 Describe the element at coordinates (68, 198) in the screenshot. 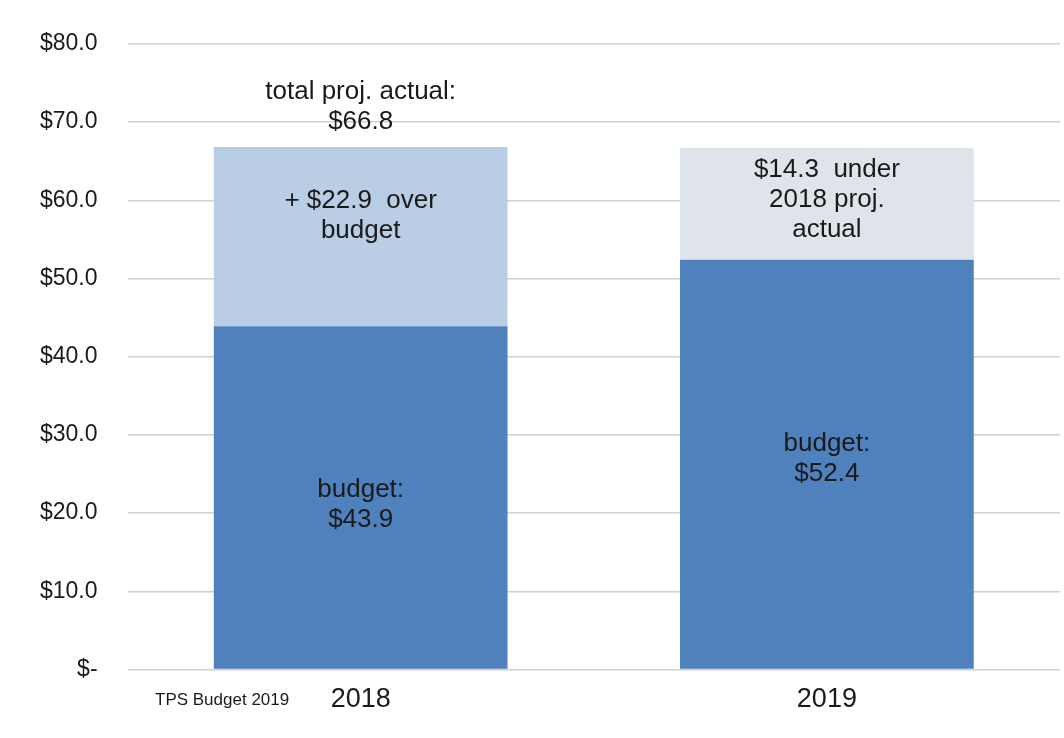

I see `y-tick-label: $60.0` at that location.